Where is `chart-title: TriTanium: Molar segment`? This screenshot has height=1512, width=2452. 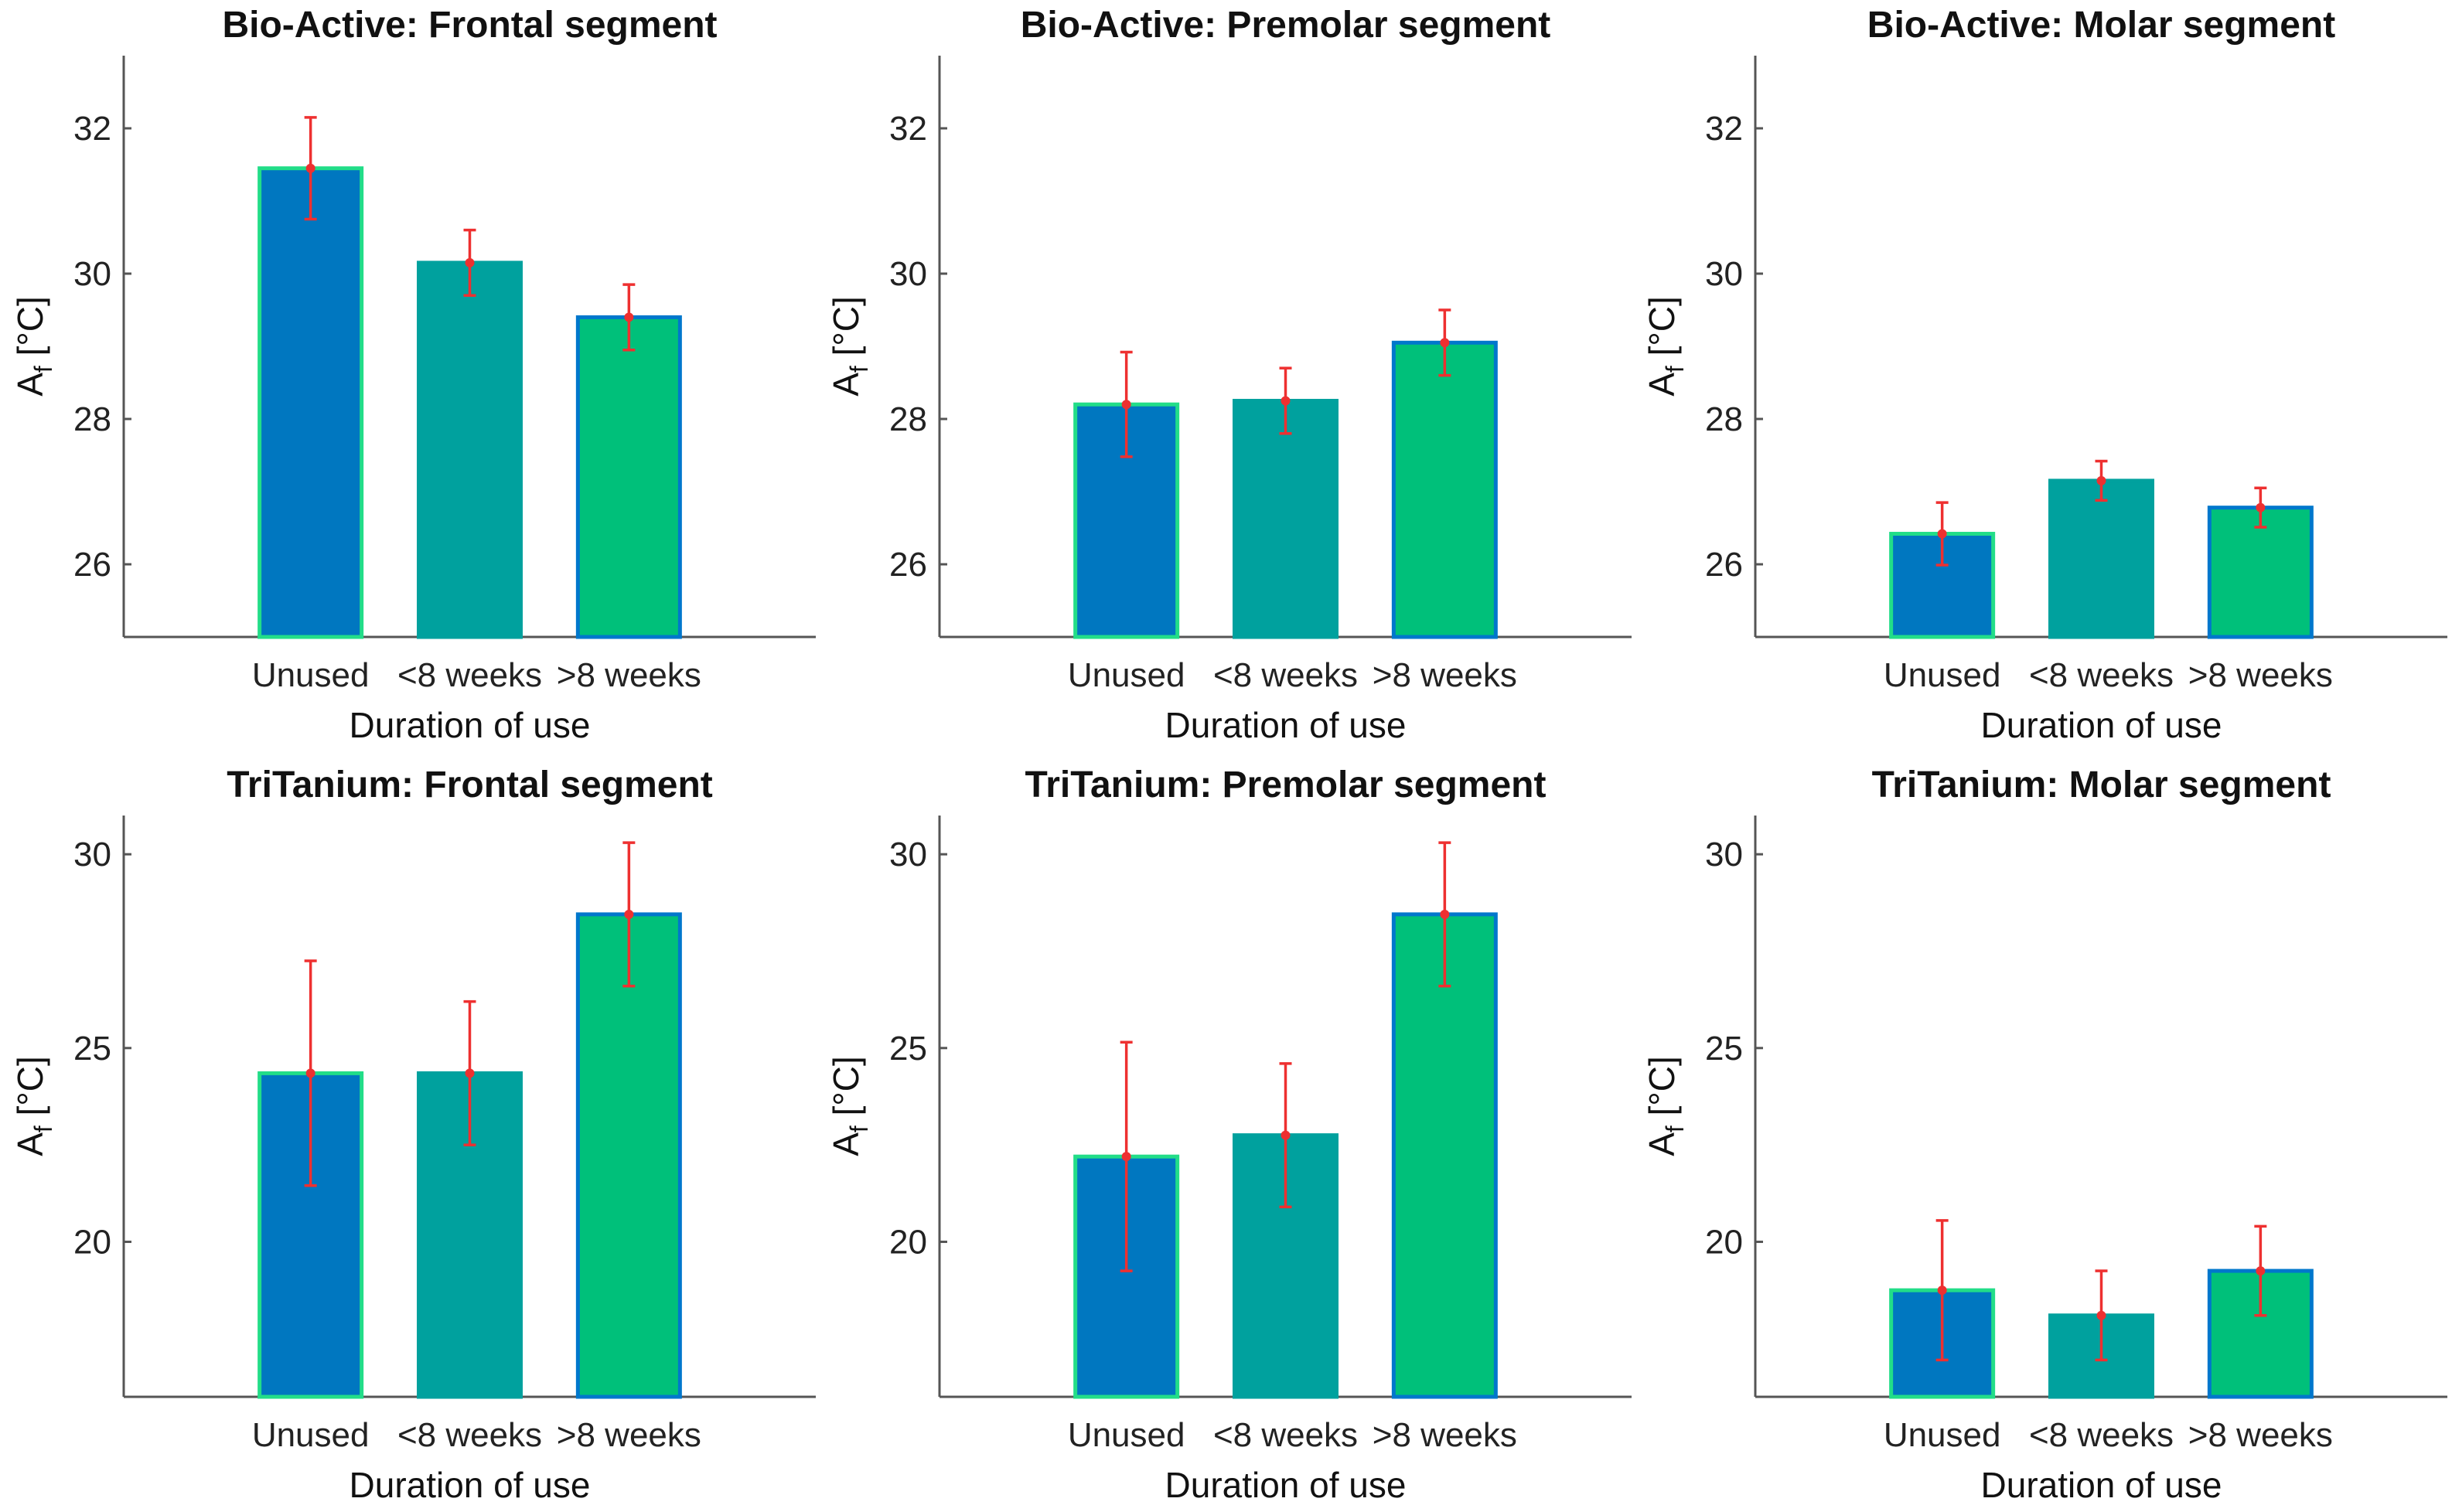
chart-title: TriTanium: Molar segment is located at coordinates (2101, 785).